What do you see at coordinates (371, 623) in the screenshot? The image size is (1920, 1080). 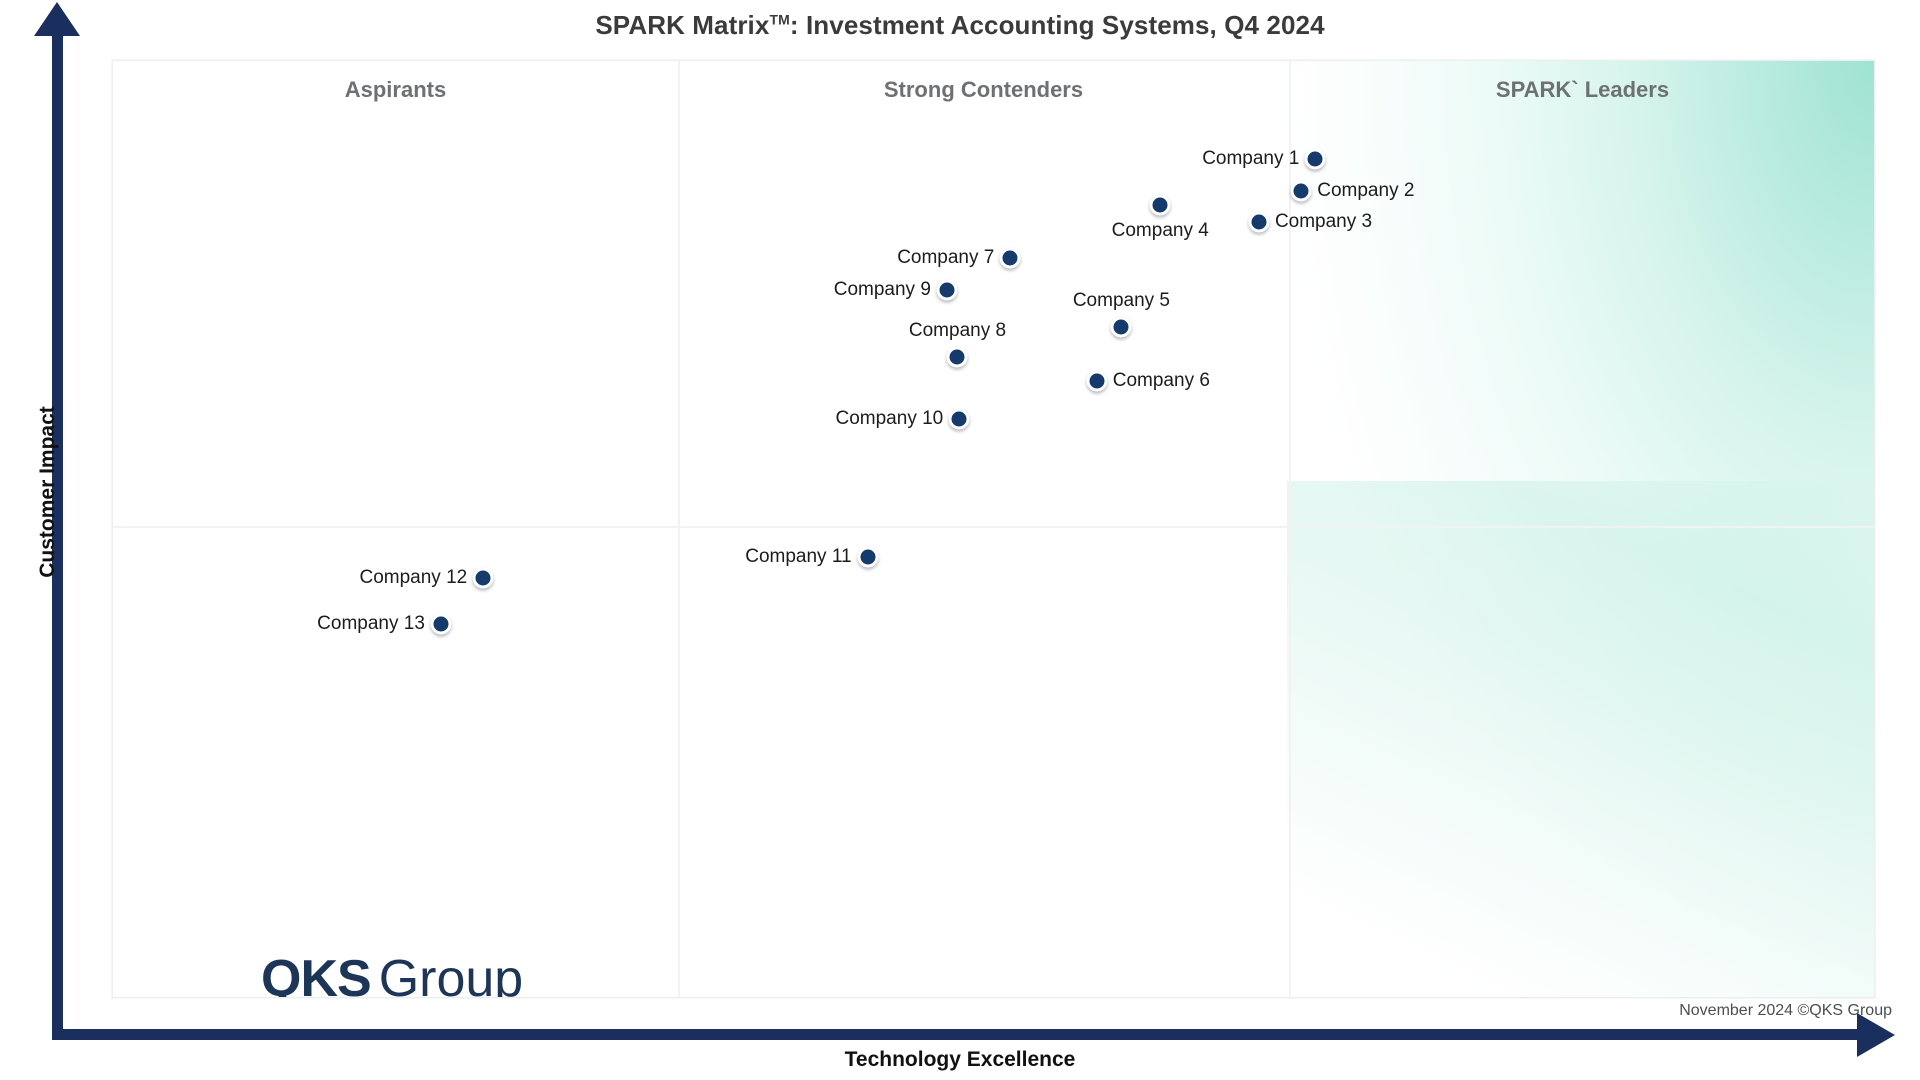 I see `data-point-label: Company 13` at bounding box center [371, 623].